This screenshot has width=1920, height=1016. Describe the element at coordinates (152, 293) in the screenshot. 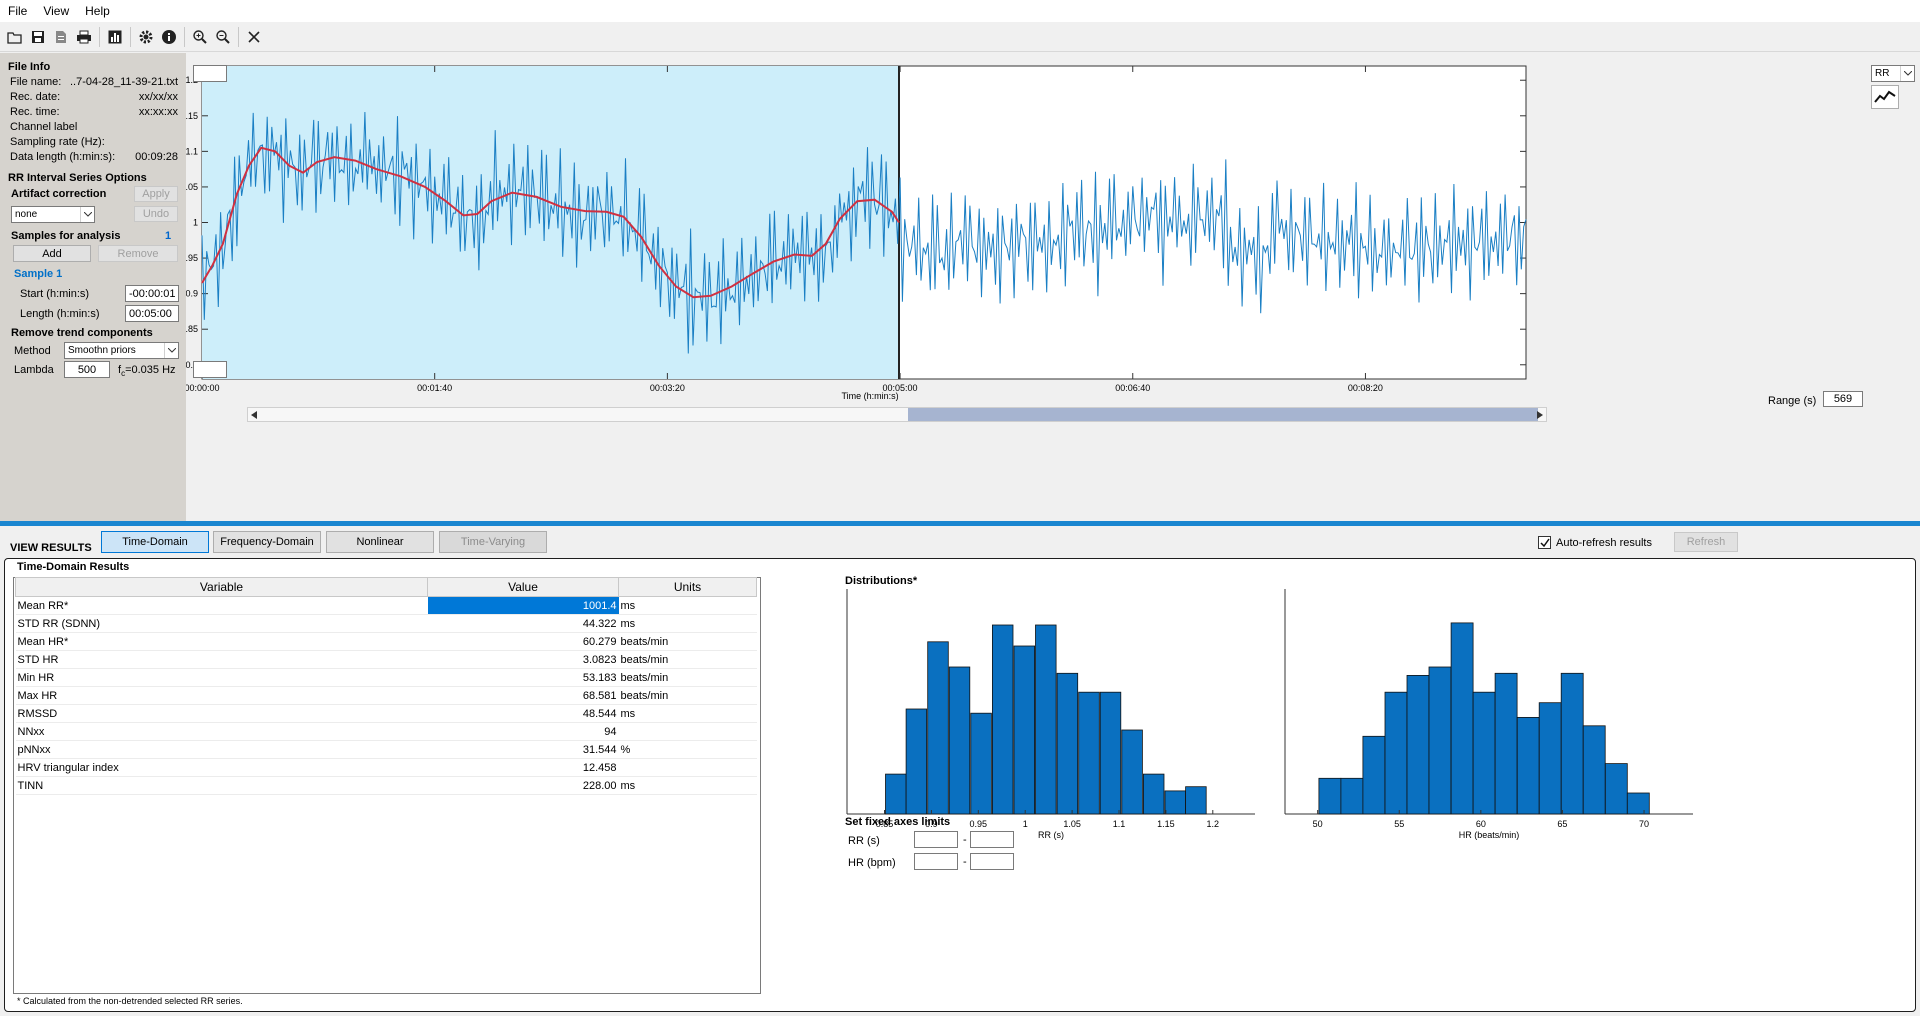

I see `start-input: -00:00:01` at that location.